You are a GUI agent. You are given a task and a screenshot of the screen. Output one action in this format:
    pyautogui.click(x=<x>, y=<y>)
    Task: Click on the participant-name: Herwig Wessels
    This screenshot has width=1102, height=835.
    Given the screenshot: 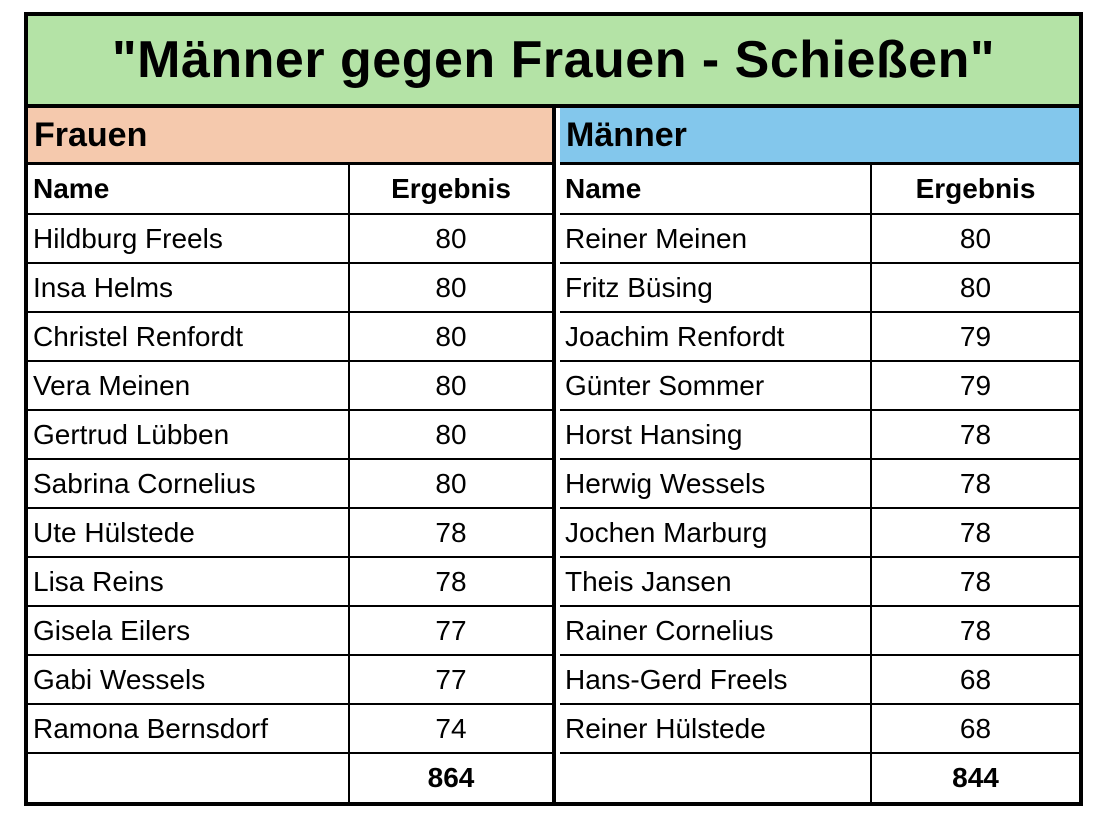 What is the action you would take?
    pyautogui.click(x=716, y=484)
    